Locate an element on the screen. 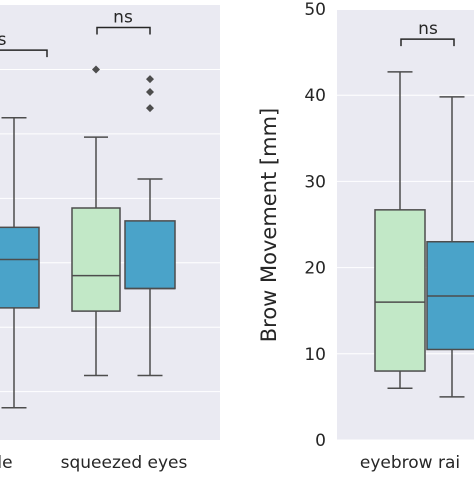 This screenshot has height=479, width=474. right-y-tick-labels: 0 10 20 30 40 50 is located at coordinates (315, 225).